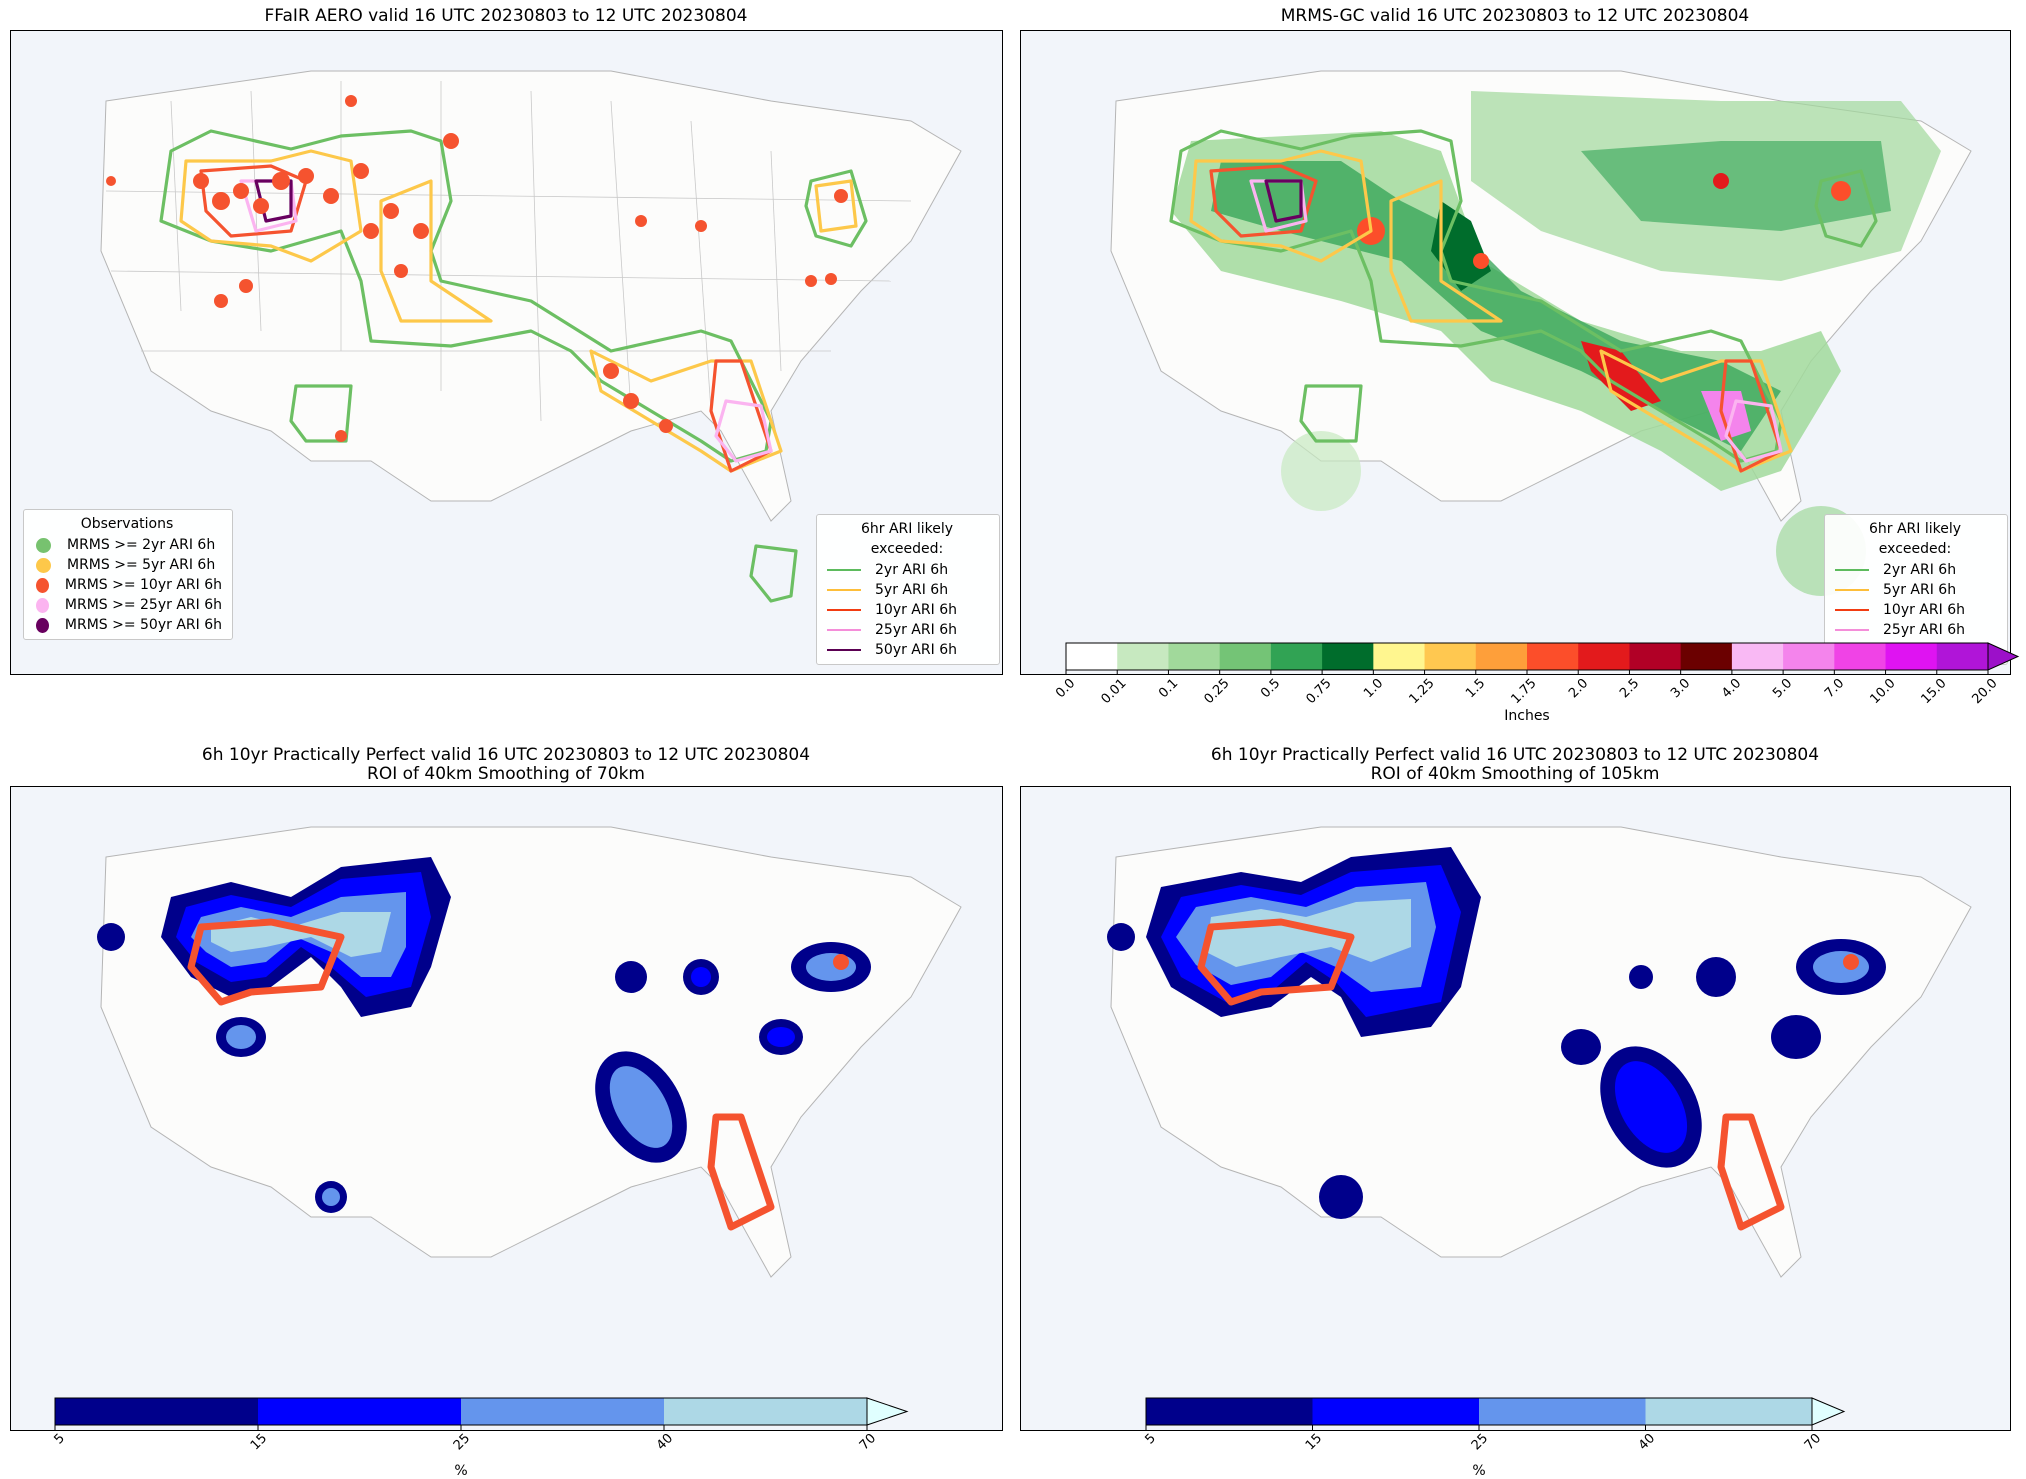 The width and height of the screenshot is (2026, 1479). I want to click on map-pp-105km, so click(1539, 1052).